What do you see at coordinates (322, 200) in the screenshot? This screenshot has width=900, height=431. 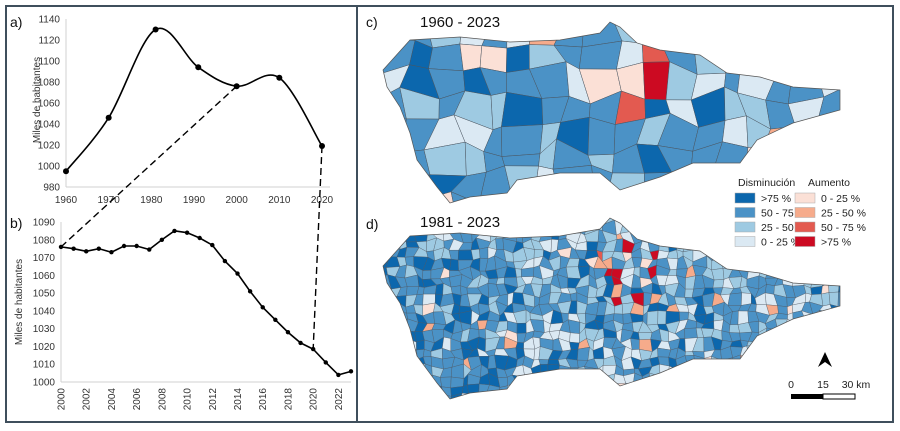 I see `x-tick-label: 2020` at bounding box center [322, 200].